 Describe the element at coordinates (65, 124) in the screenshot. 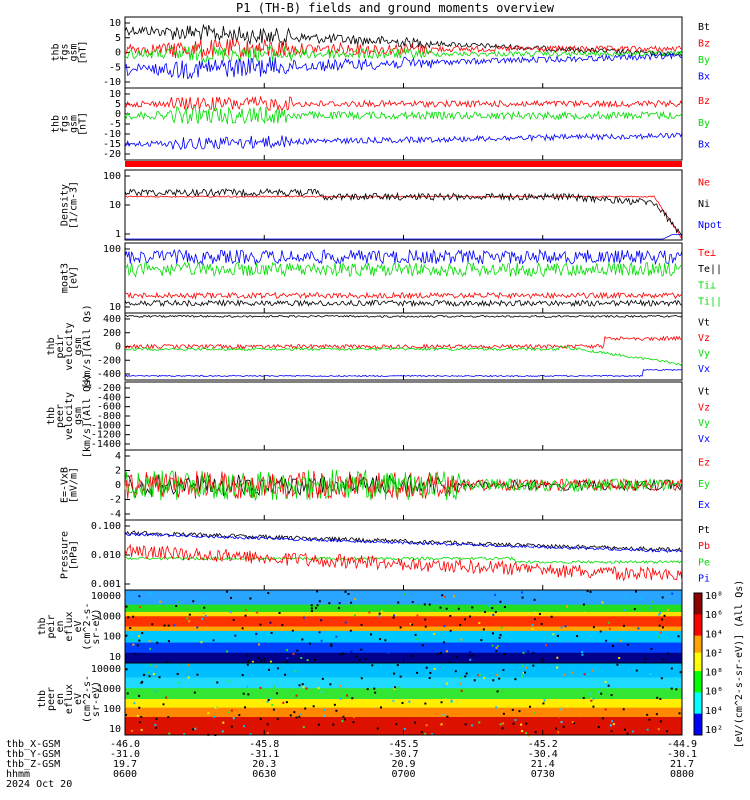

I see `ylabel-line: fgs` at that location.